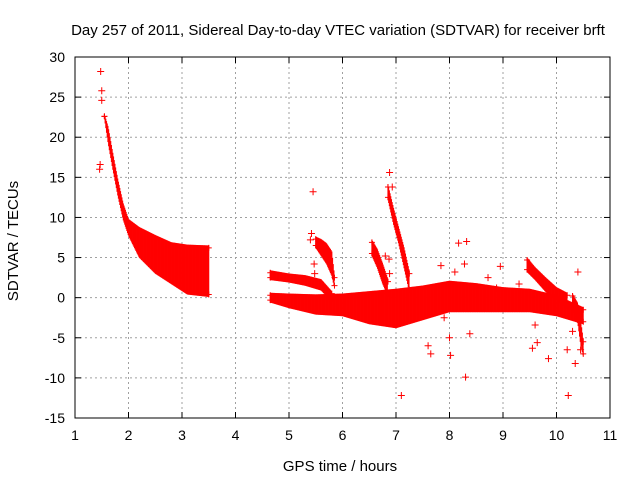  I want to click on y-tick-label: 10, so click(57, 217).